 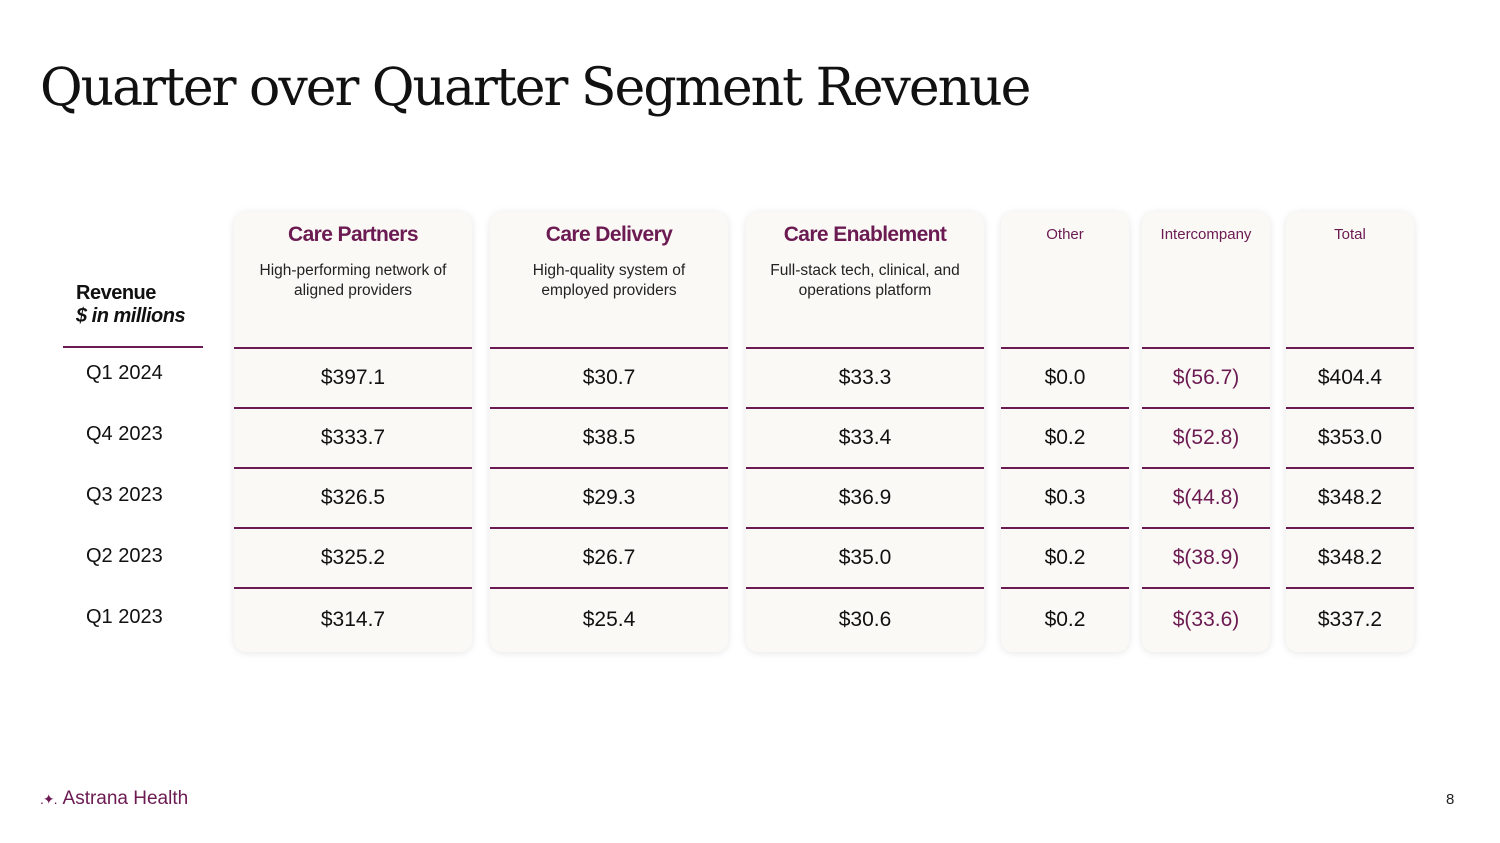 What do you see at coordinates (1206, 439) in the screenshot?
I see `revenue-cell: $(52.8)` at bounding box center [1206, 439].